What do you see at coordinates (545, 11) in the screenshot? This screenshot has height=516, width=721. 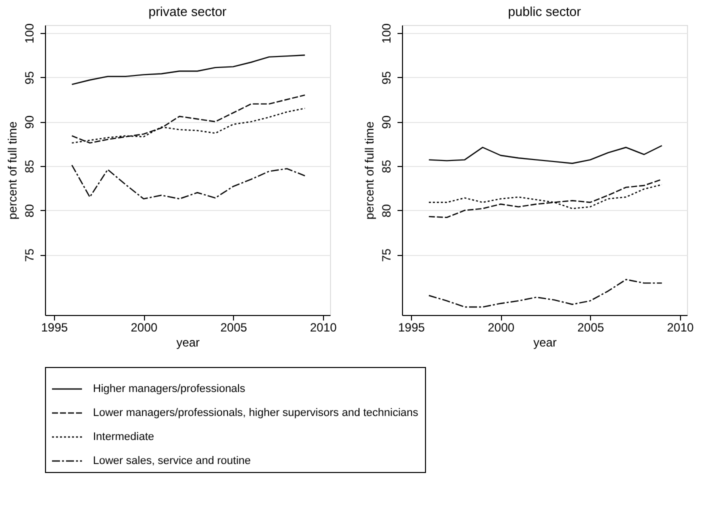 I see `chart-title: public sector` at bounding box center [545, 11].